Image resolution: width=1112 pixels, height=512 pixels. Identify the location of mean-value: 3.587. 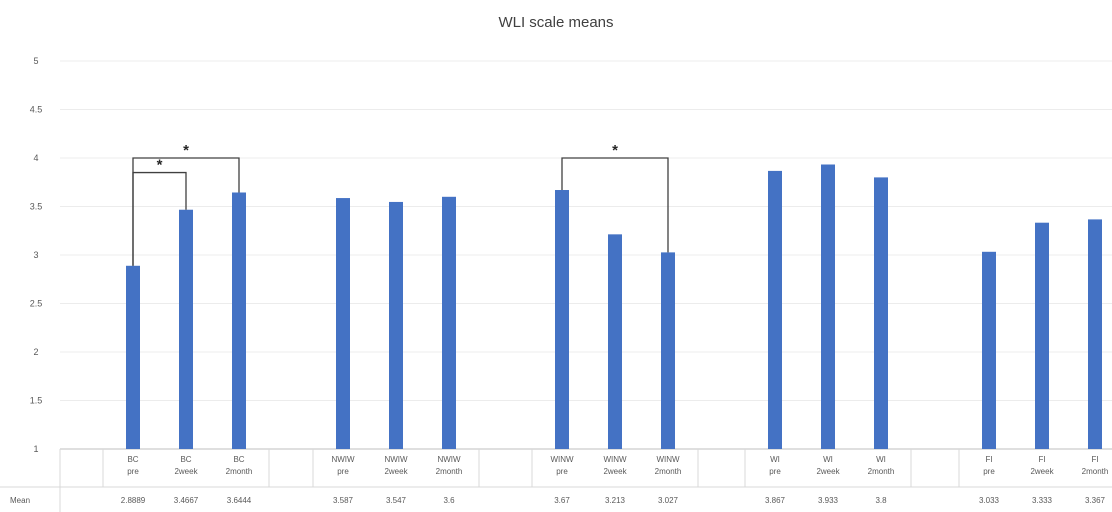
(343, 500).